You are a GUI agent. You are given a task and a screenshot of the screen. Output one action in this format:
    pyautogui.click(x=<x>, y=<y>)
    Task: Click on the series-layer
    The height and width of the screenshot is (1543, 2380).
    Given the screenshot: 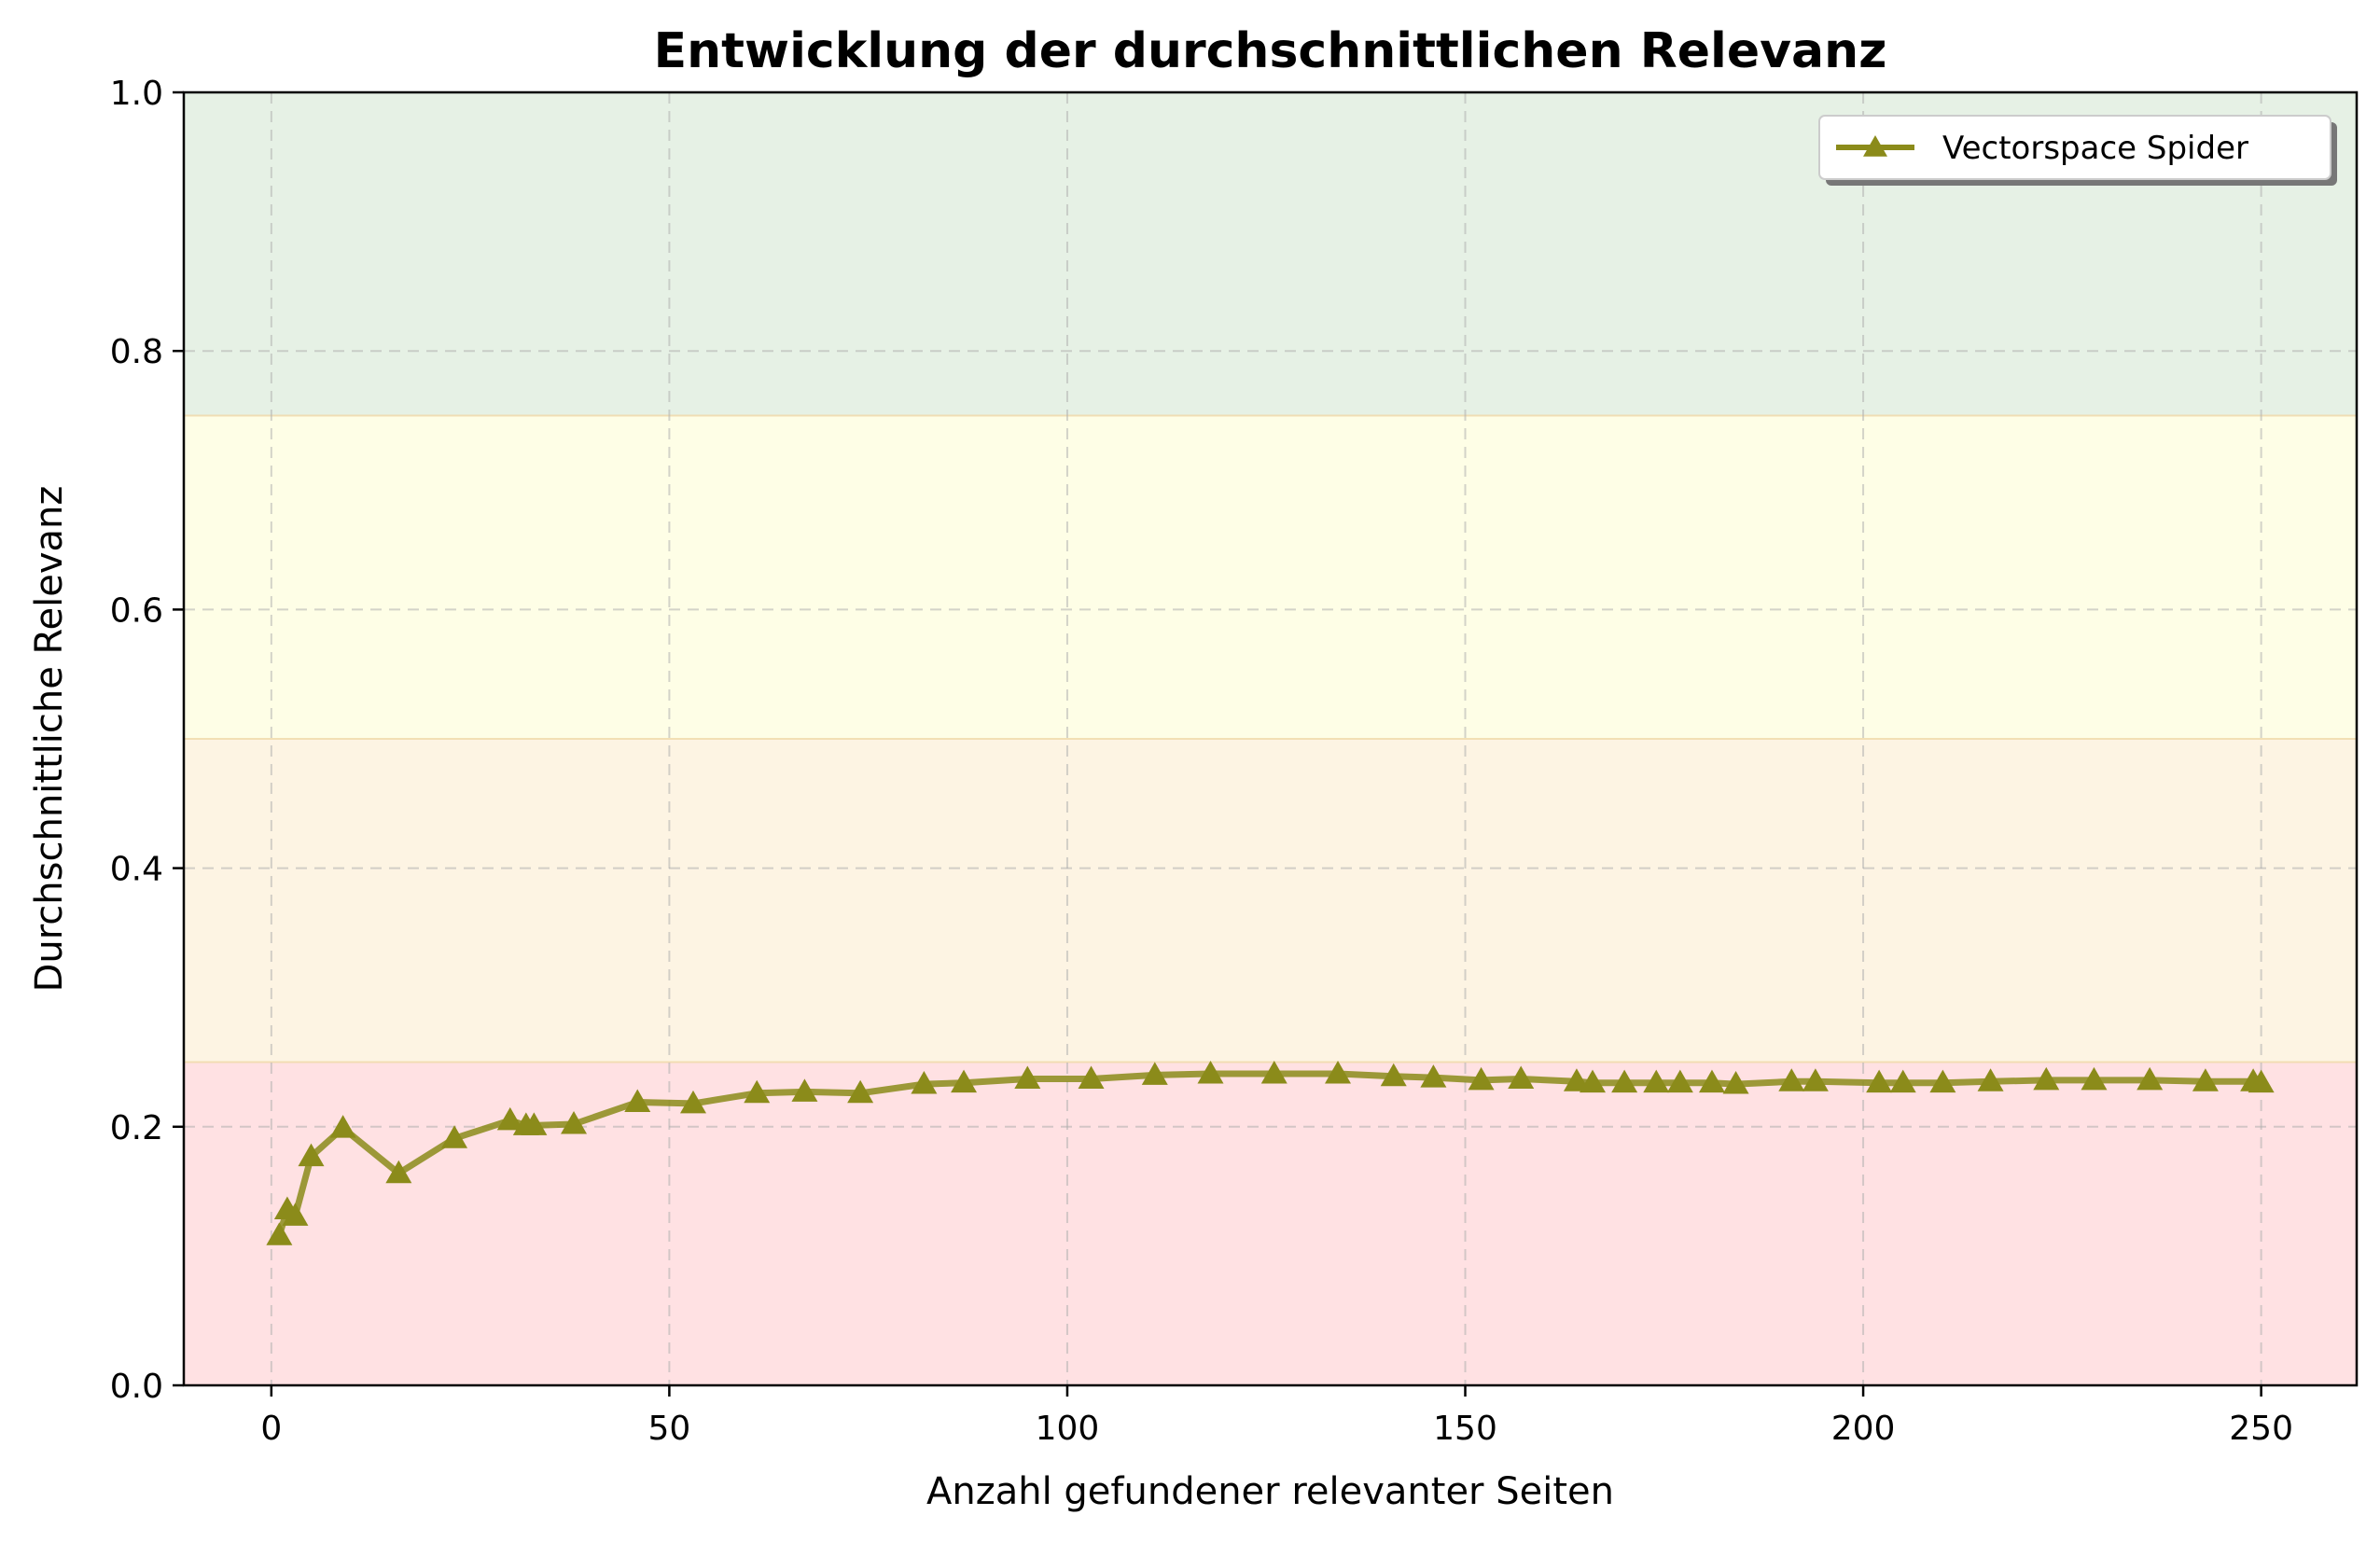 What is the action you would take?
    pyautogui.click(x=1270, y=1152)
    